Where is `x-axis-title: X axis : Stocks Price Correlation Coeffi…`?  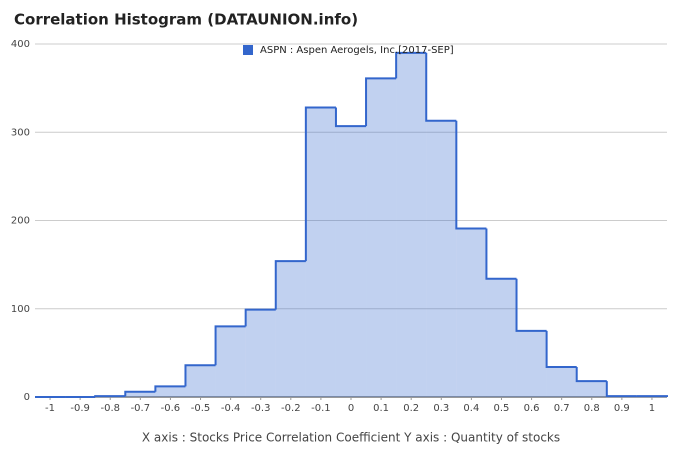
x-axis-title: X axis : Stocks Price Correlation Coeffi… is located at coordinates (351, 438).